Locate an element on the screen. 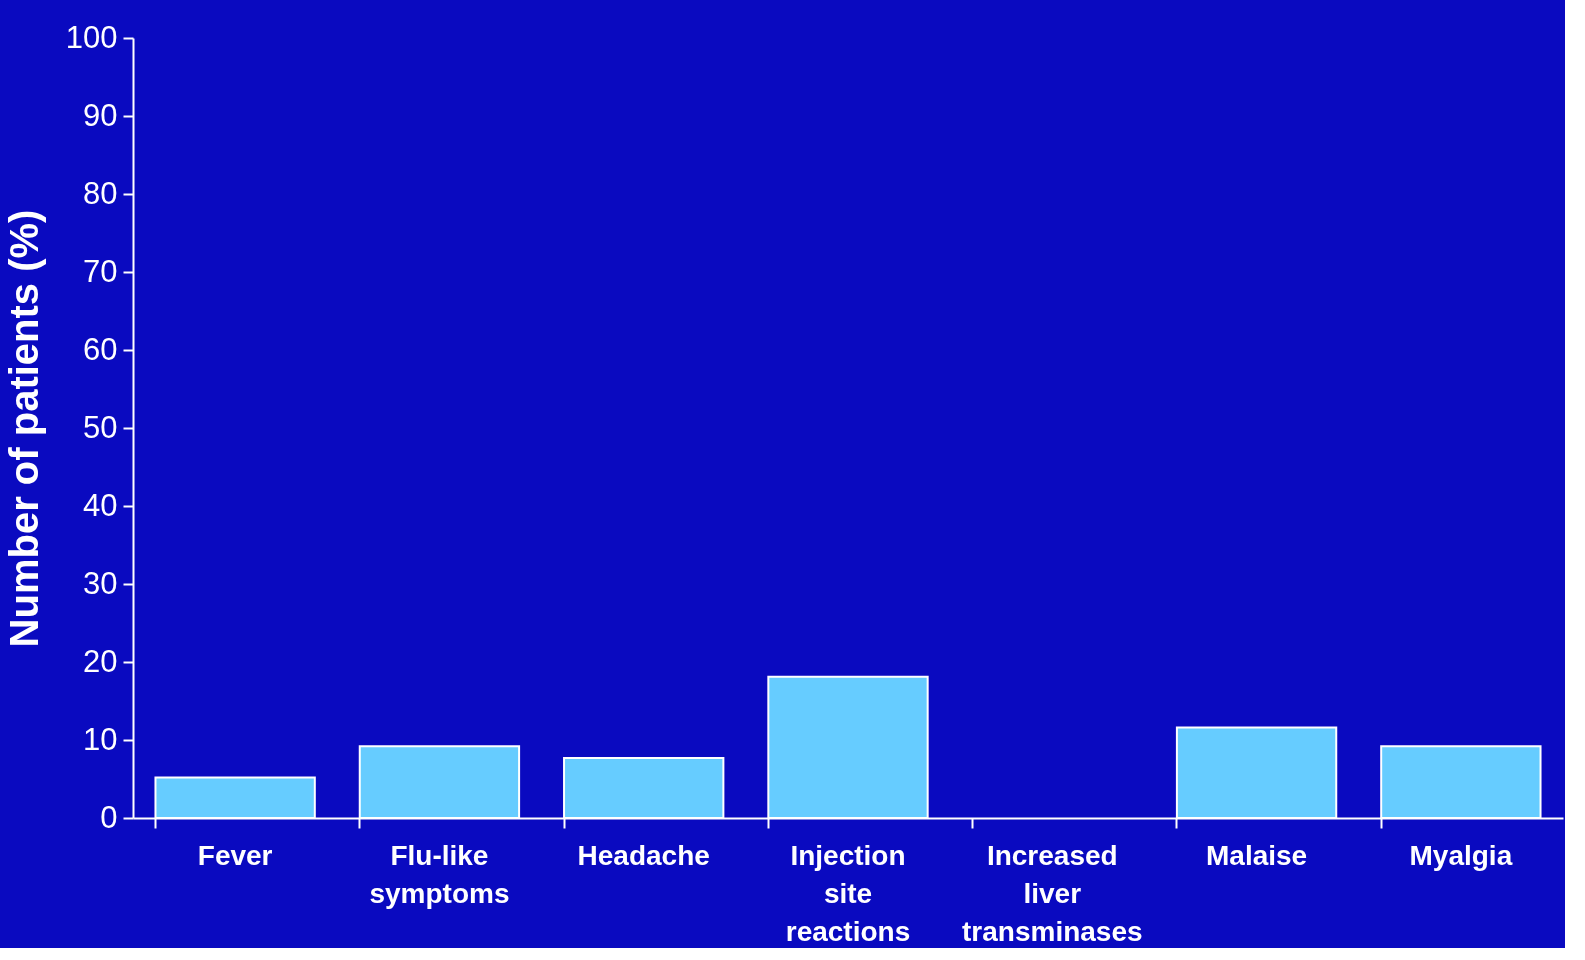 The height and width of the screenshot is (960, 1585). y-tick-label: 70 is located at coordinates (100, 271).